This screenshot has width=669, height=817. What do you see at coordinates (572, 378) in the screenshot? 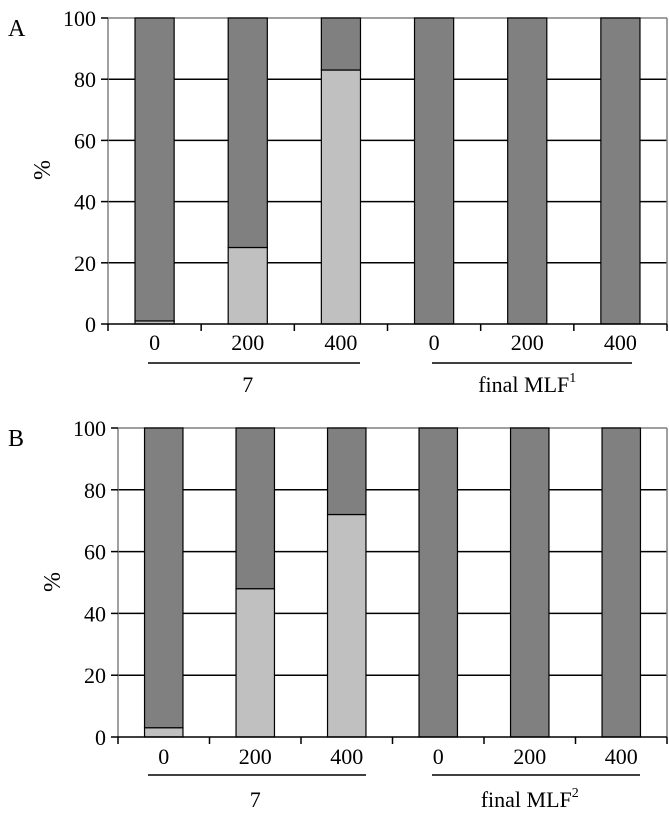
I see `group-label-superscript: 1` at bounding box center [572, 378].